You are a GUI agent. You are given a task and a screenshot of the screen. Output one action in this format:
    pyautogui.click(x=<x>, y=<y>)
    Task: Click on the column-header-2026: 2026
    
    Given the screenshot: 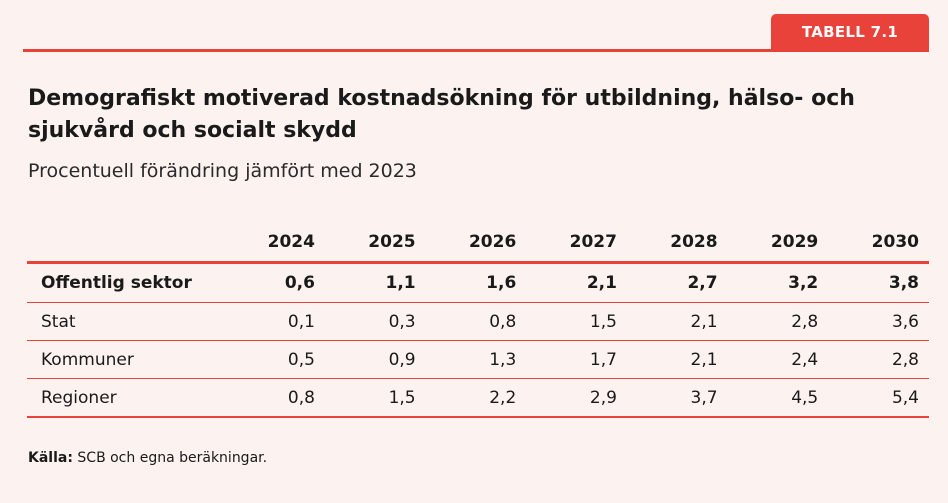 What is the action you would take?
    pyautogui.click(x=476, y=242)
    